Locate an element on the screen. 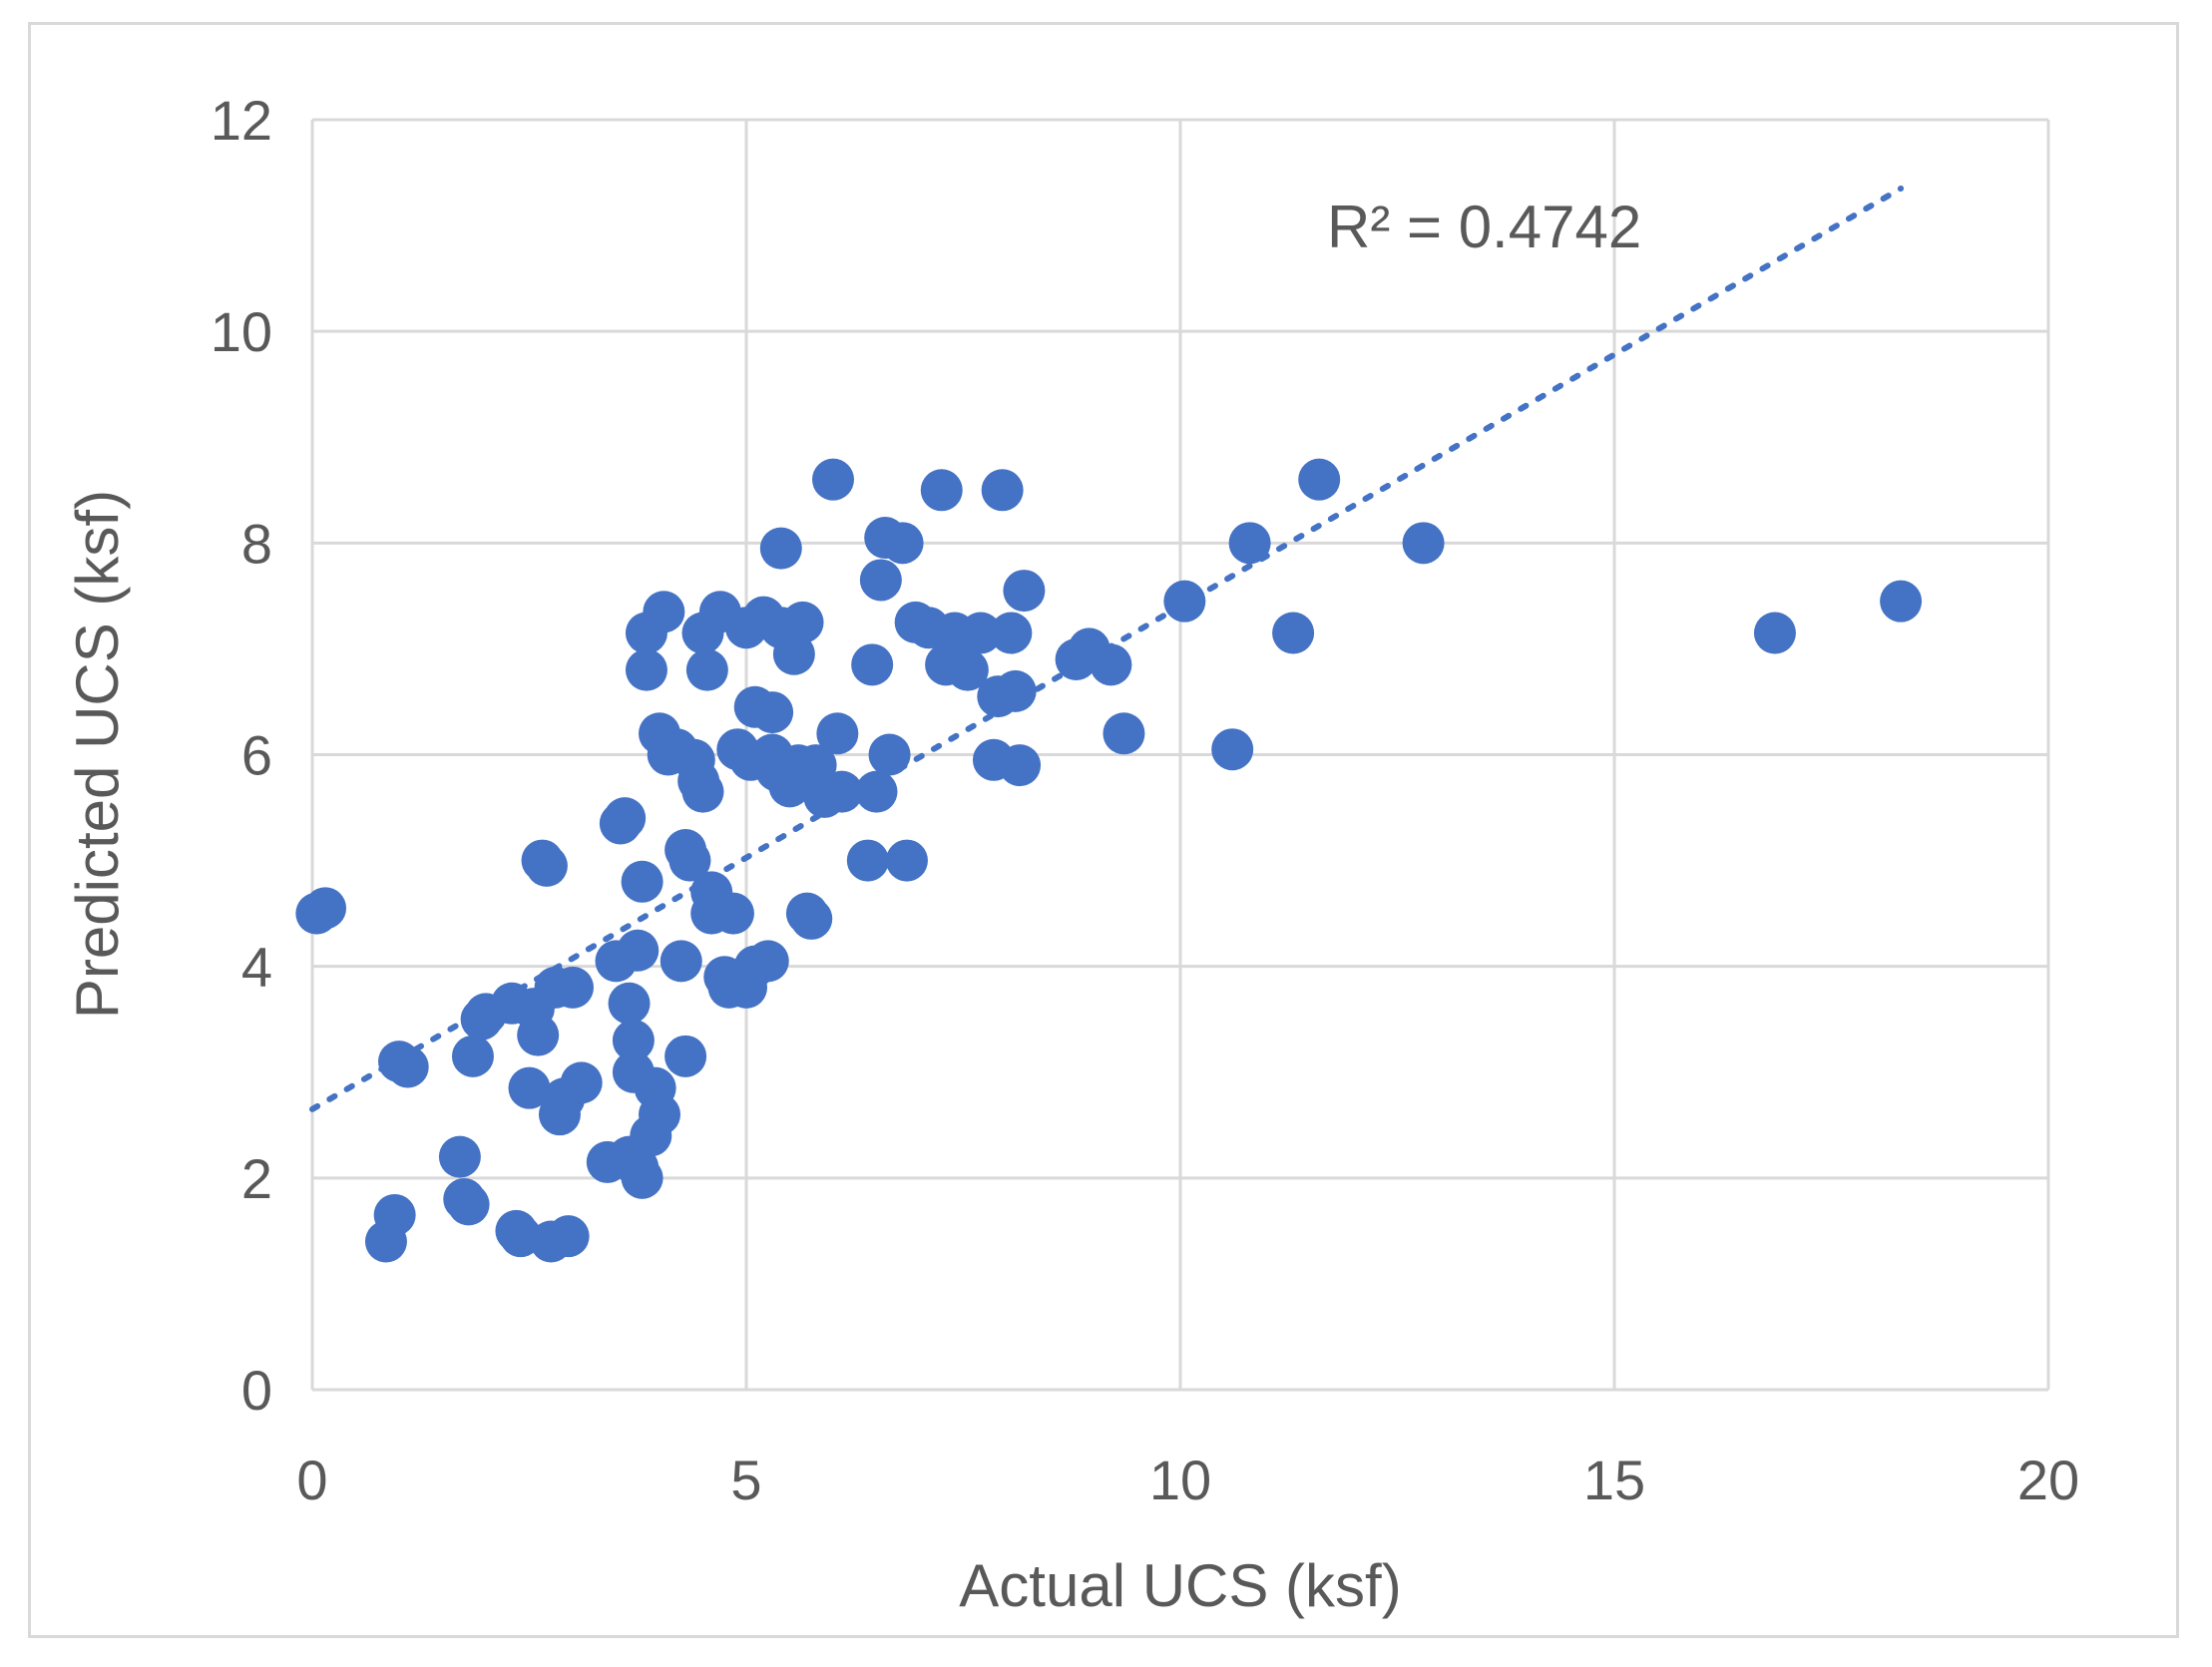 The height and width of the screenshot is (1667, 2212). y-tick-label: 12 is located at coordinates (242, 120).